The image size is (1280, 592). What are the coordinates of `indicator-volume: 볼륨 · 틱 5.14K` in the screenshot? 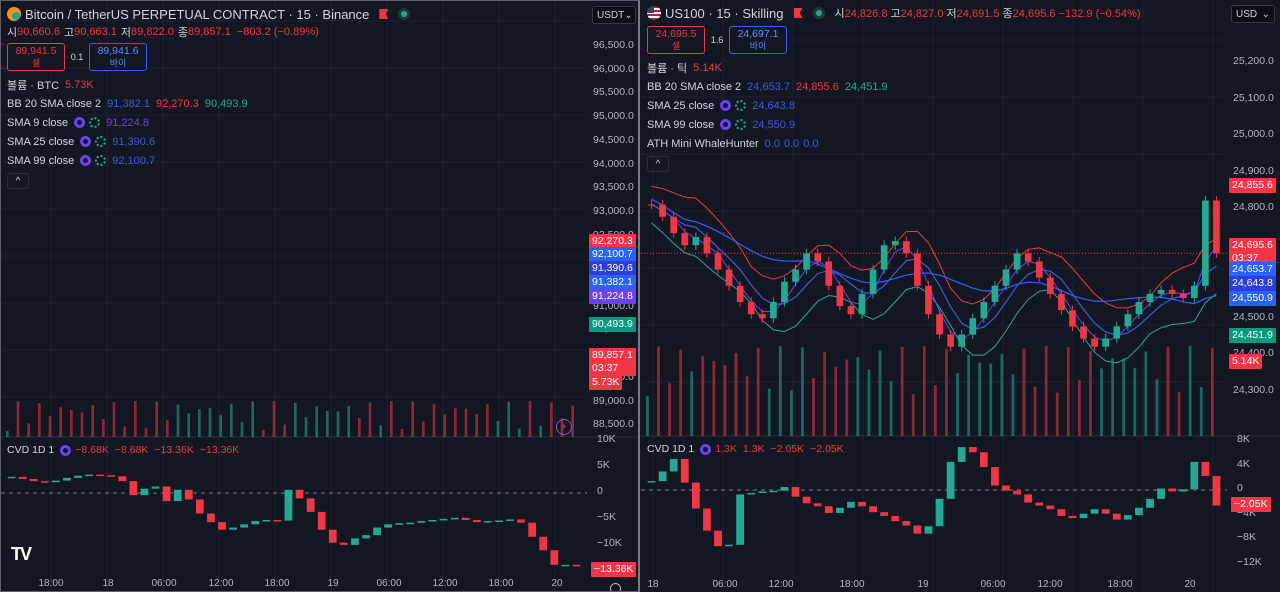 It's located at (684, 68).